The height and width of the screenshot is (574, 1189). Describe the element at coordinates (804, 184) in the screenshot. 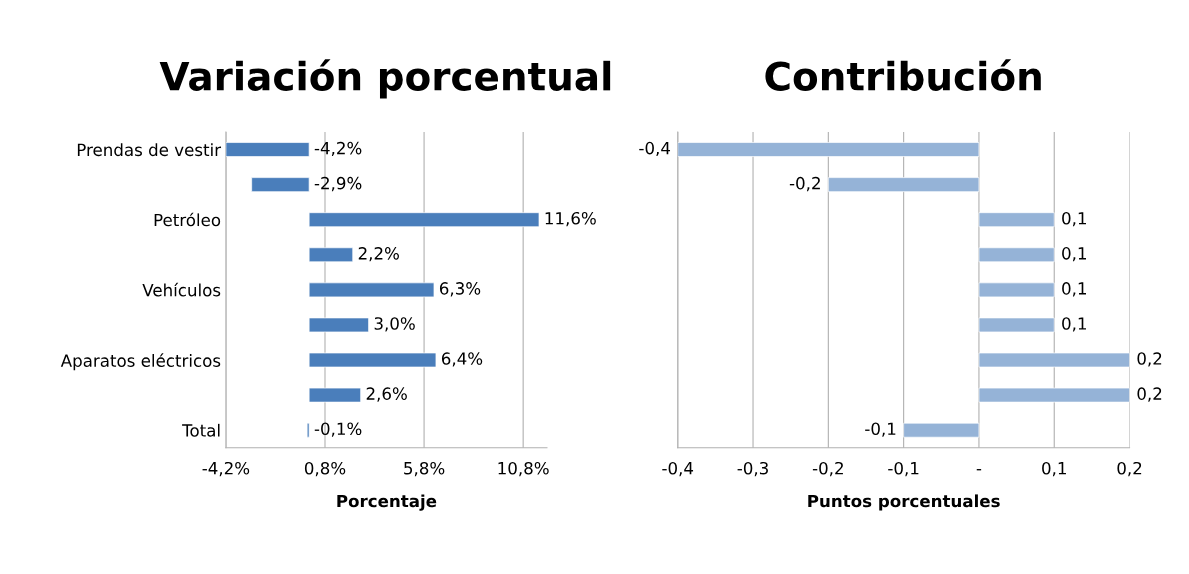

I see `data-label: -0,2` at that location.